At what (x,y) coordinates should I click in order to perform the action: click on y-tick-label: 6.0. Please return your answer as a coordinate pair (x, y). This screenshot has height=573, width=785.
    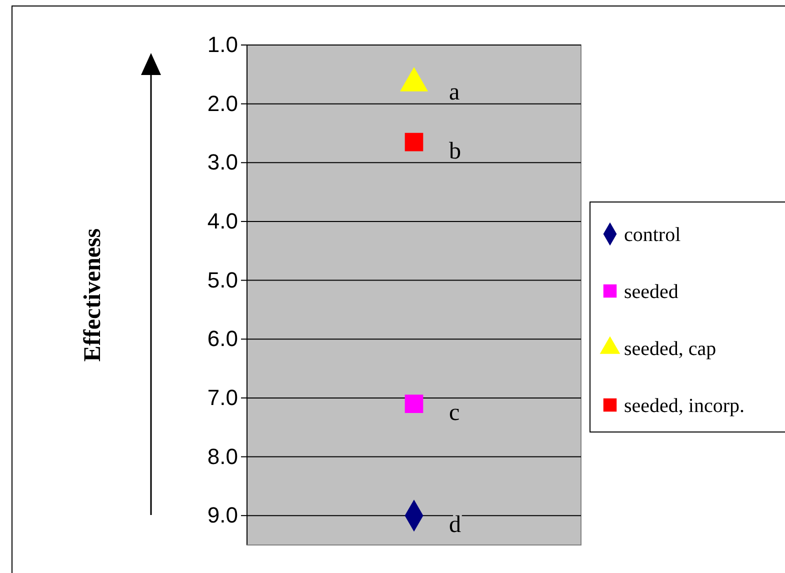
    Looking at the image, I should click on (222, 339).